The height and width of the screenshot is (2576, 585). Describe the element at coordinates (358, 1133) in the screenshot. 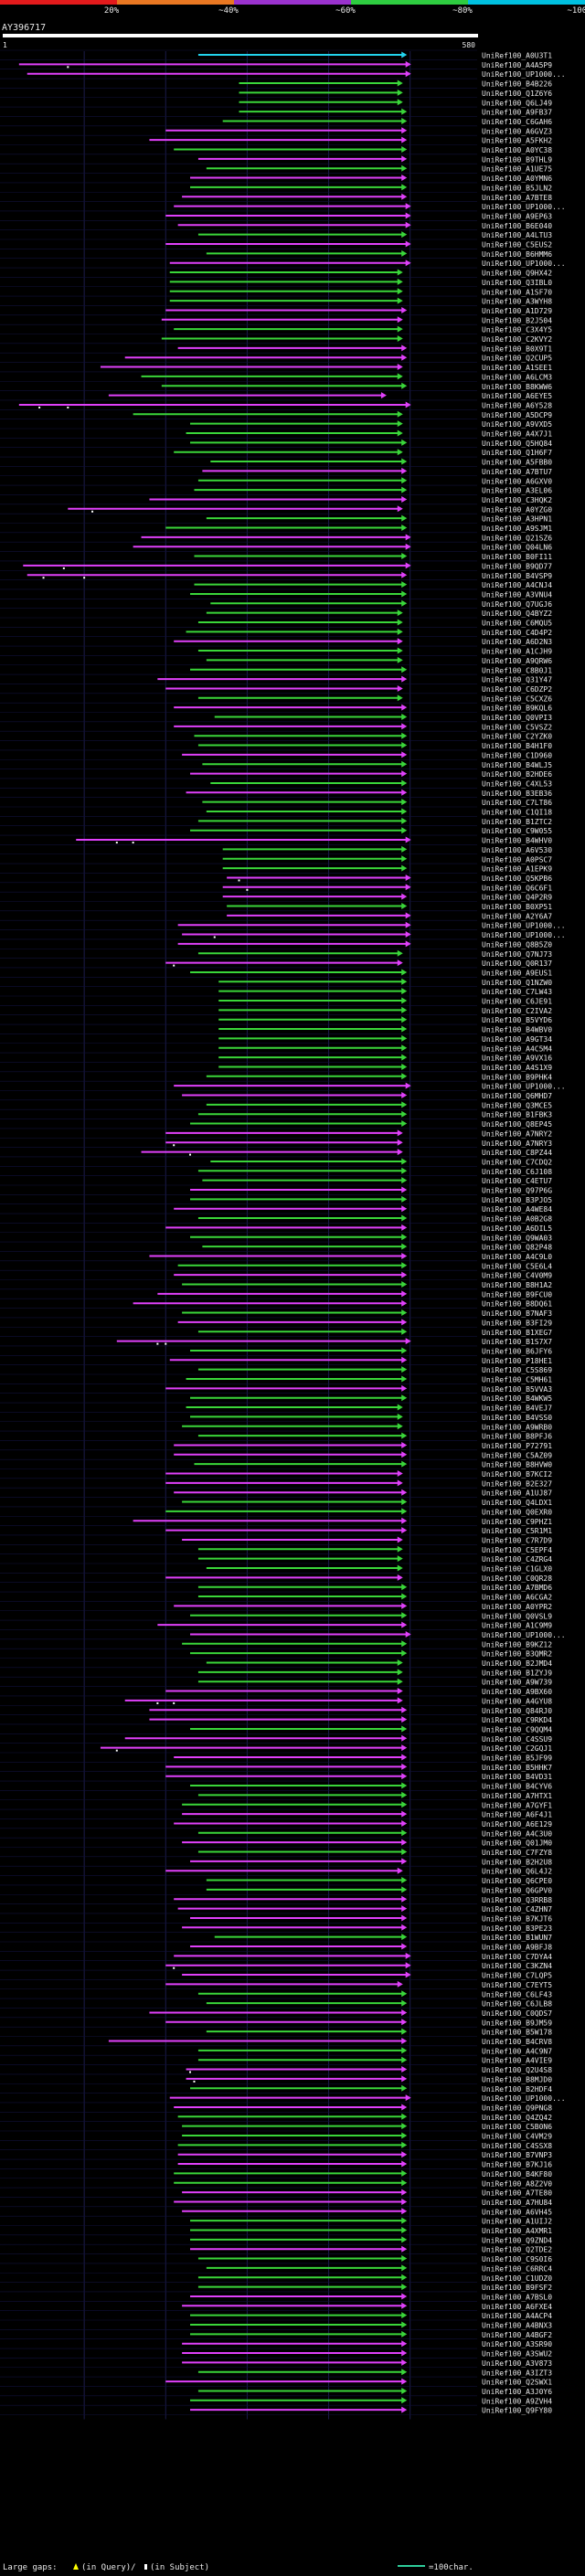

I see `hit-row: UniRef100_A7NRY2` at that location.